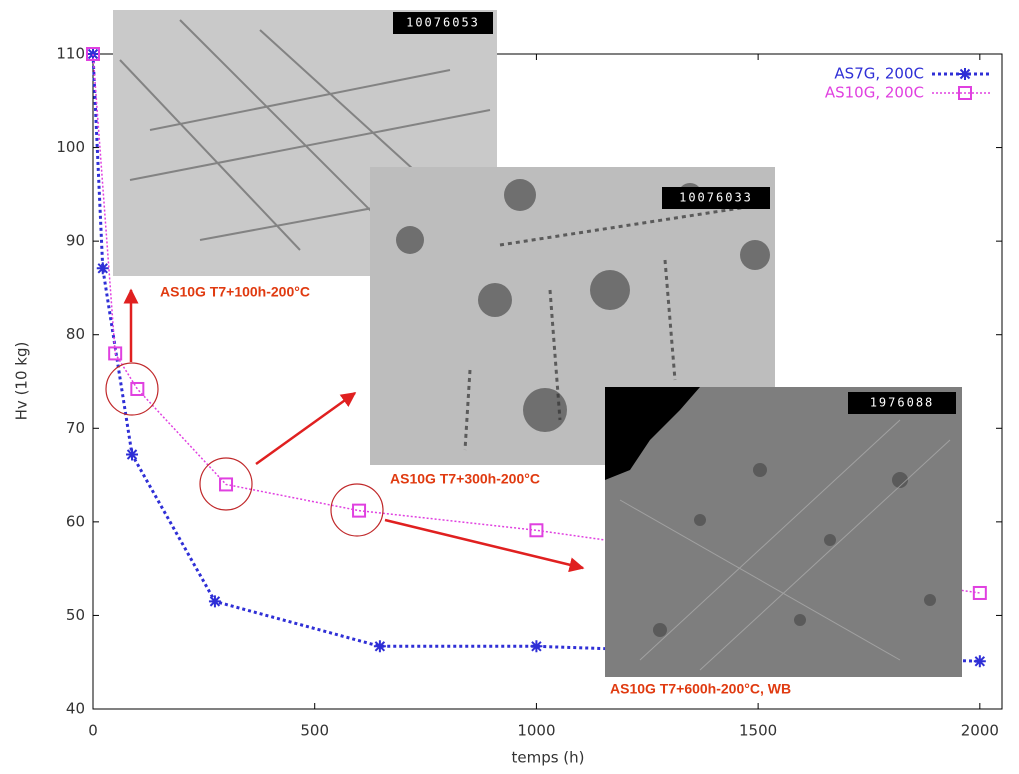  I want to click on y-tick-label: 60, so click(75, 521).